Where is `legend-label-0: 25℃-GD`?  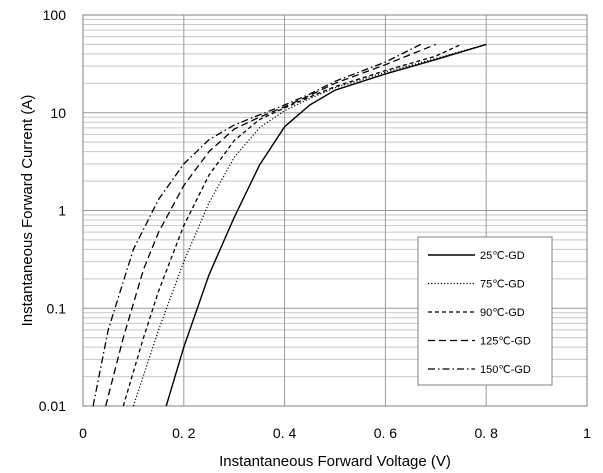 legend-label-0: 25℃-GD is located at coordinates (502, 256).